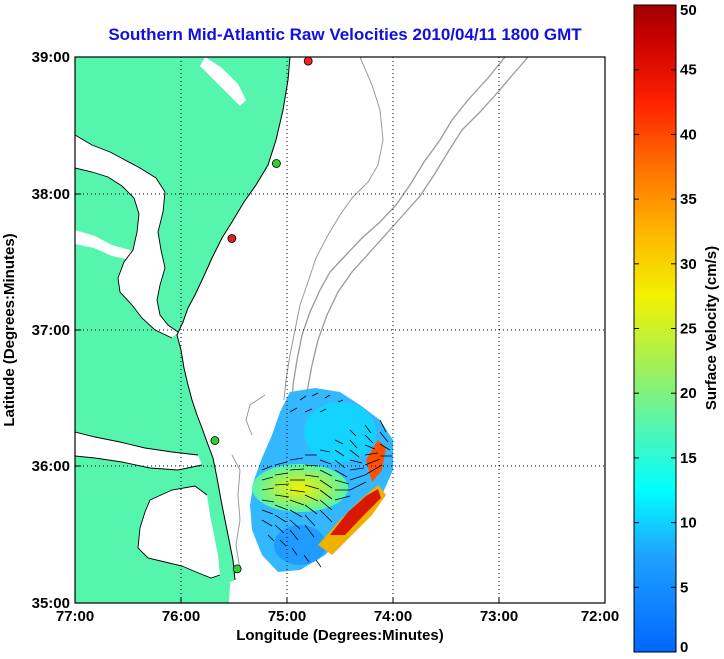  Describe the element at coordinates (688, 393) in the screenshot. I see `colorbar-tick-label: 20` at that location.